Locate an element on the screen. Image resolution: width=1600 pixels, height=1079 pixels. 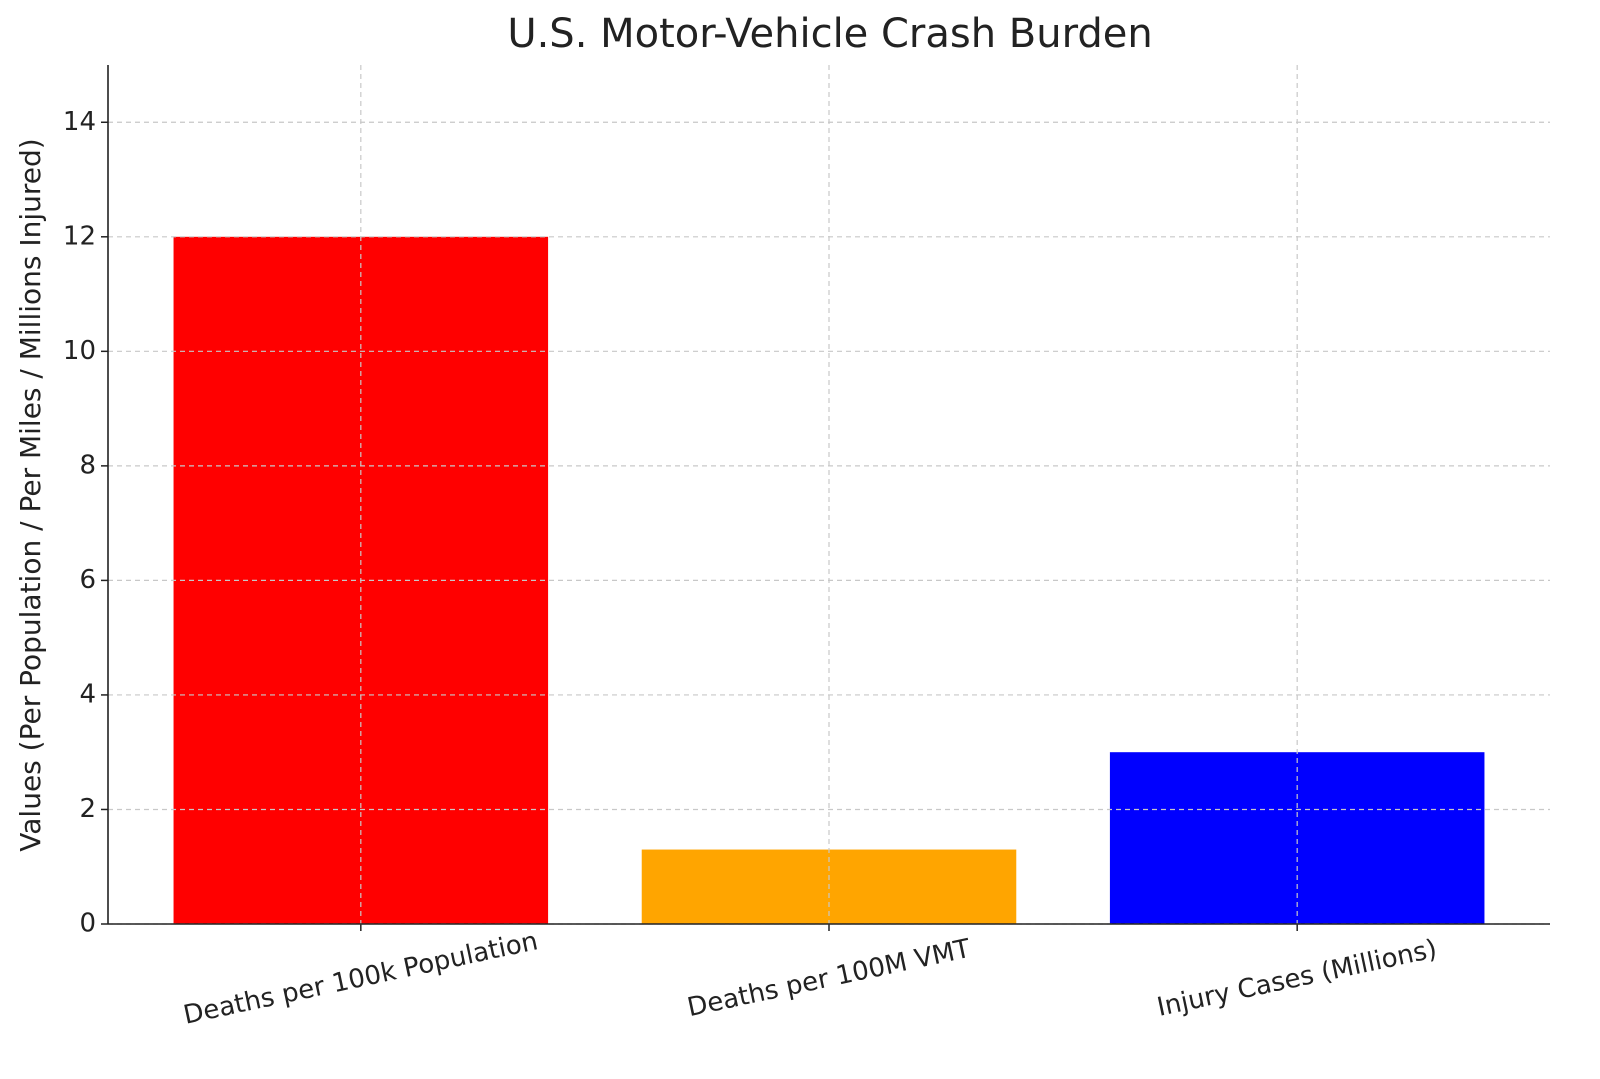
y-tick-label: 4 is located at coordinates (87, 694).